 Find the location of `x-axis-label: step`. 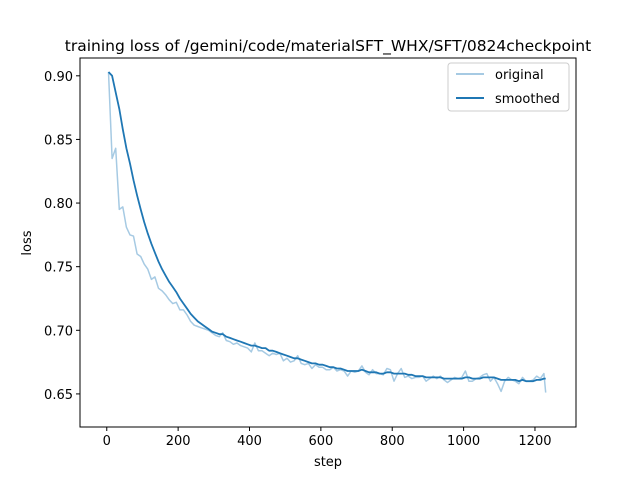

x-axis-label: step is located at coordinates (328, 462).